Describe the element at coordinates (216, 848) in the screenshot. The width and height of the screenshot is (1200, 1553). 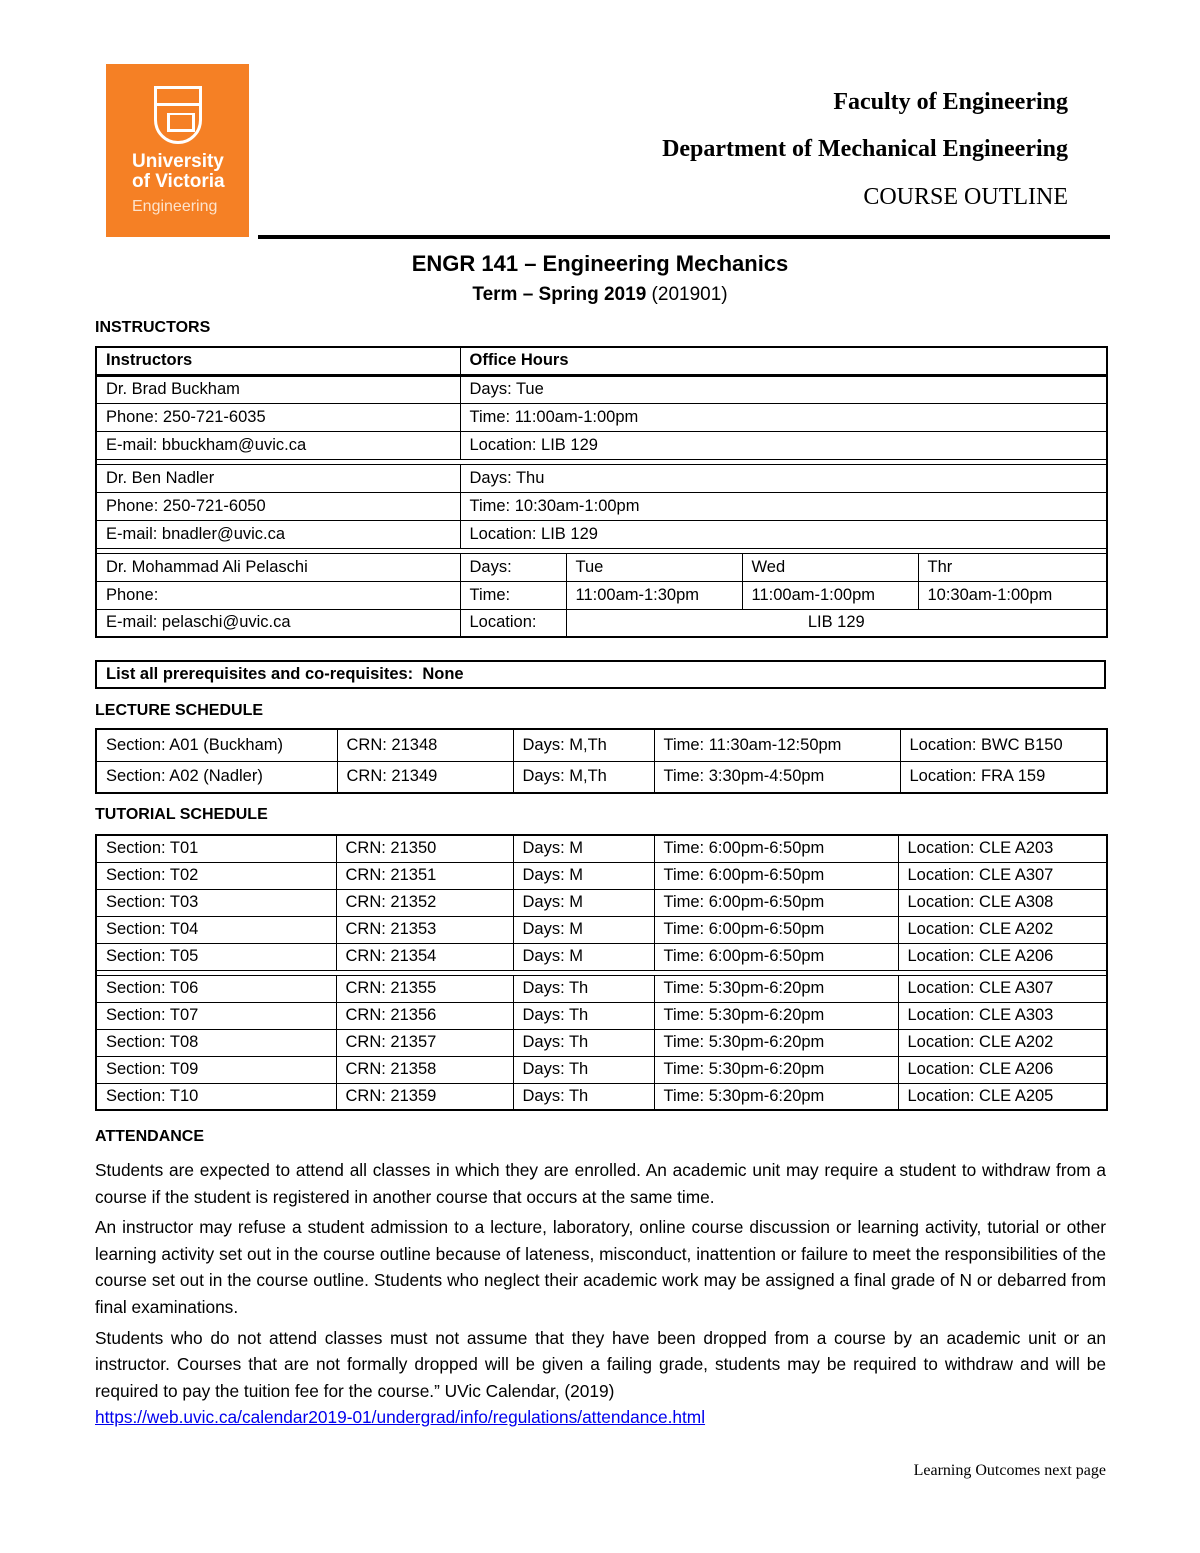
I see `table-cell: Section: T01` at that location.